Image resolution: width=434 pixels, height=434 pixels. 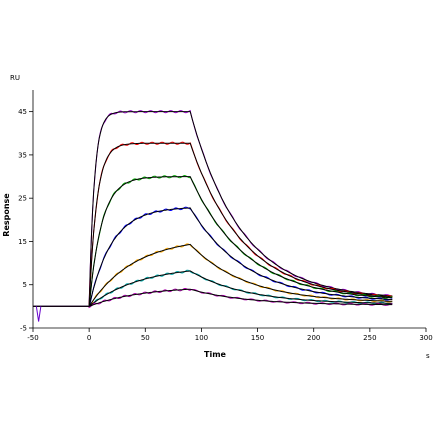 I want to click on x-axis-title: Time, so click(x=215, y=354).